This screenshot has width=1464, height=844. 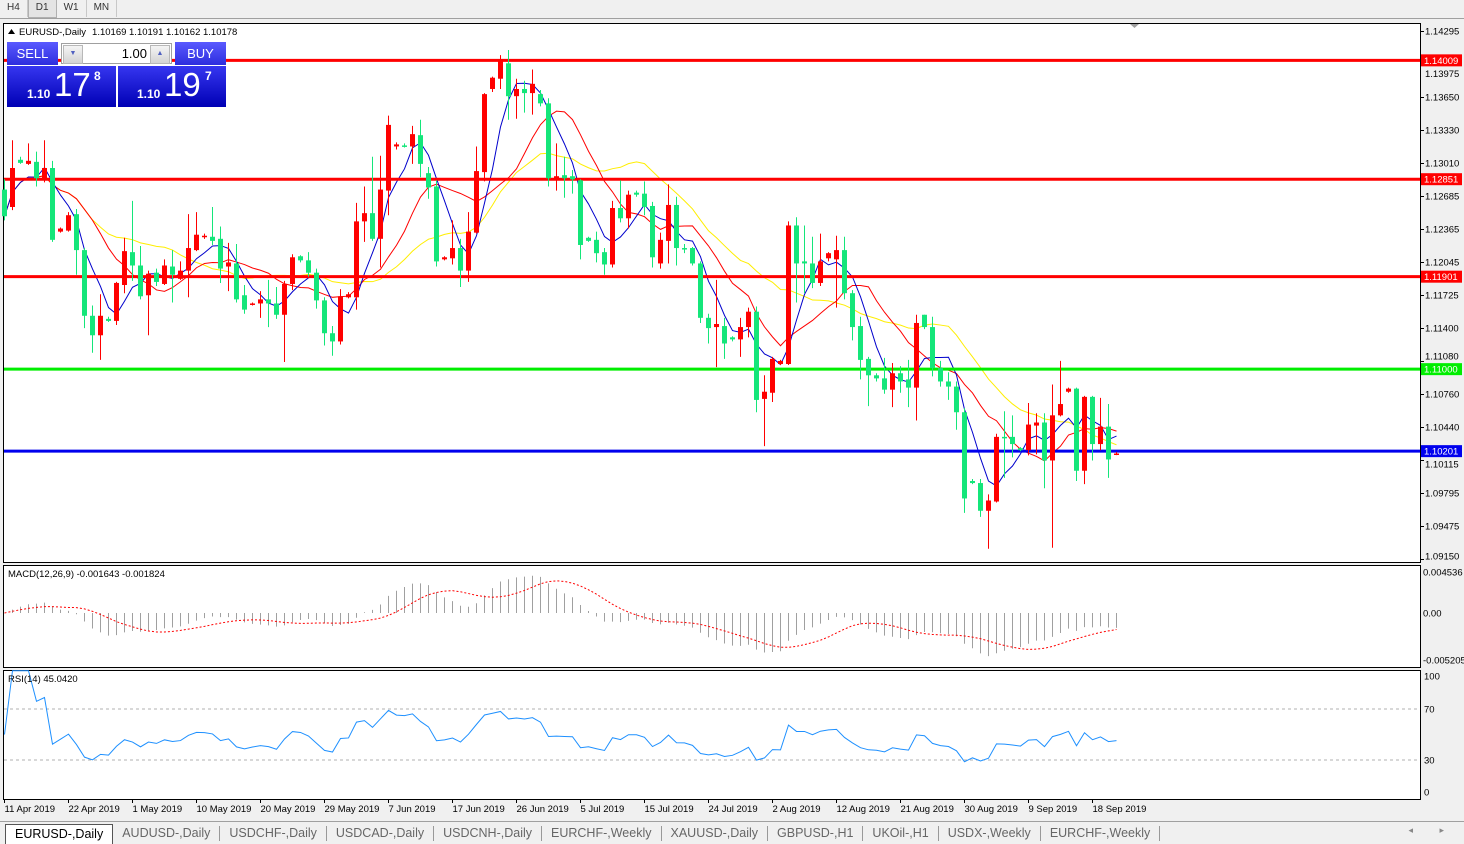 I want to click on tab-gbpusd-h1: GBPUSD-,H1, so click(x=816, y=833).